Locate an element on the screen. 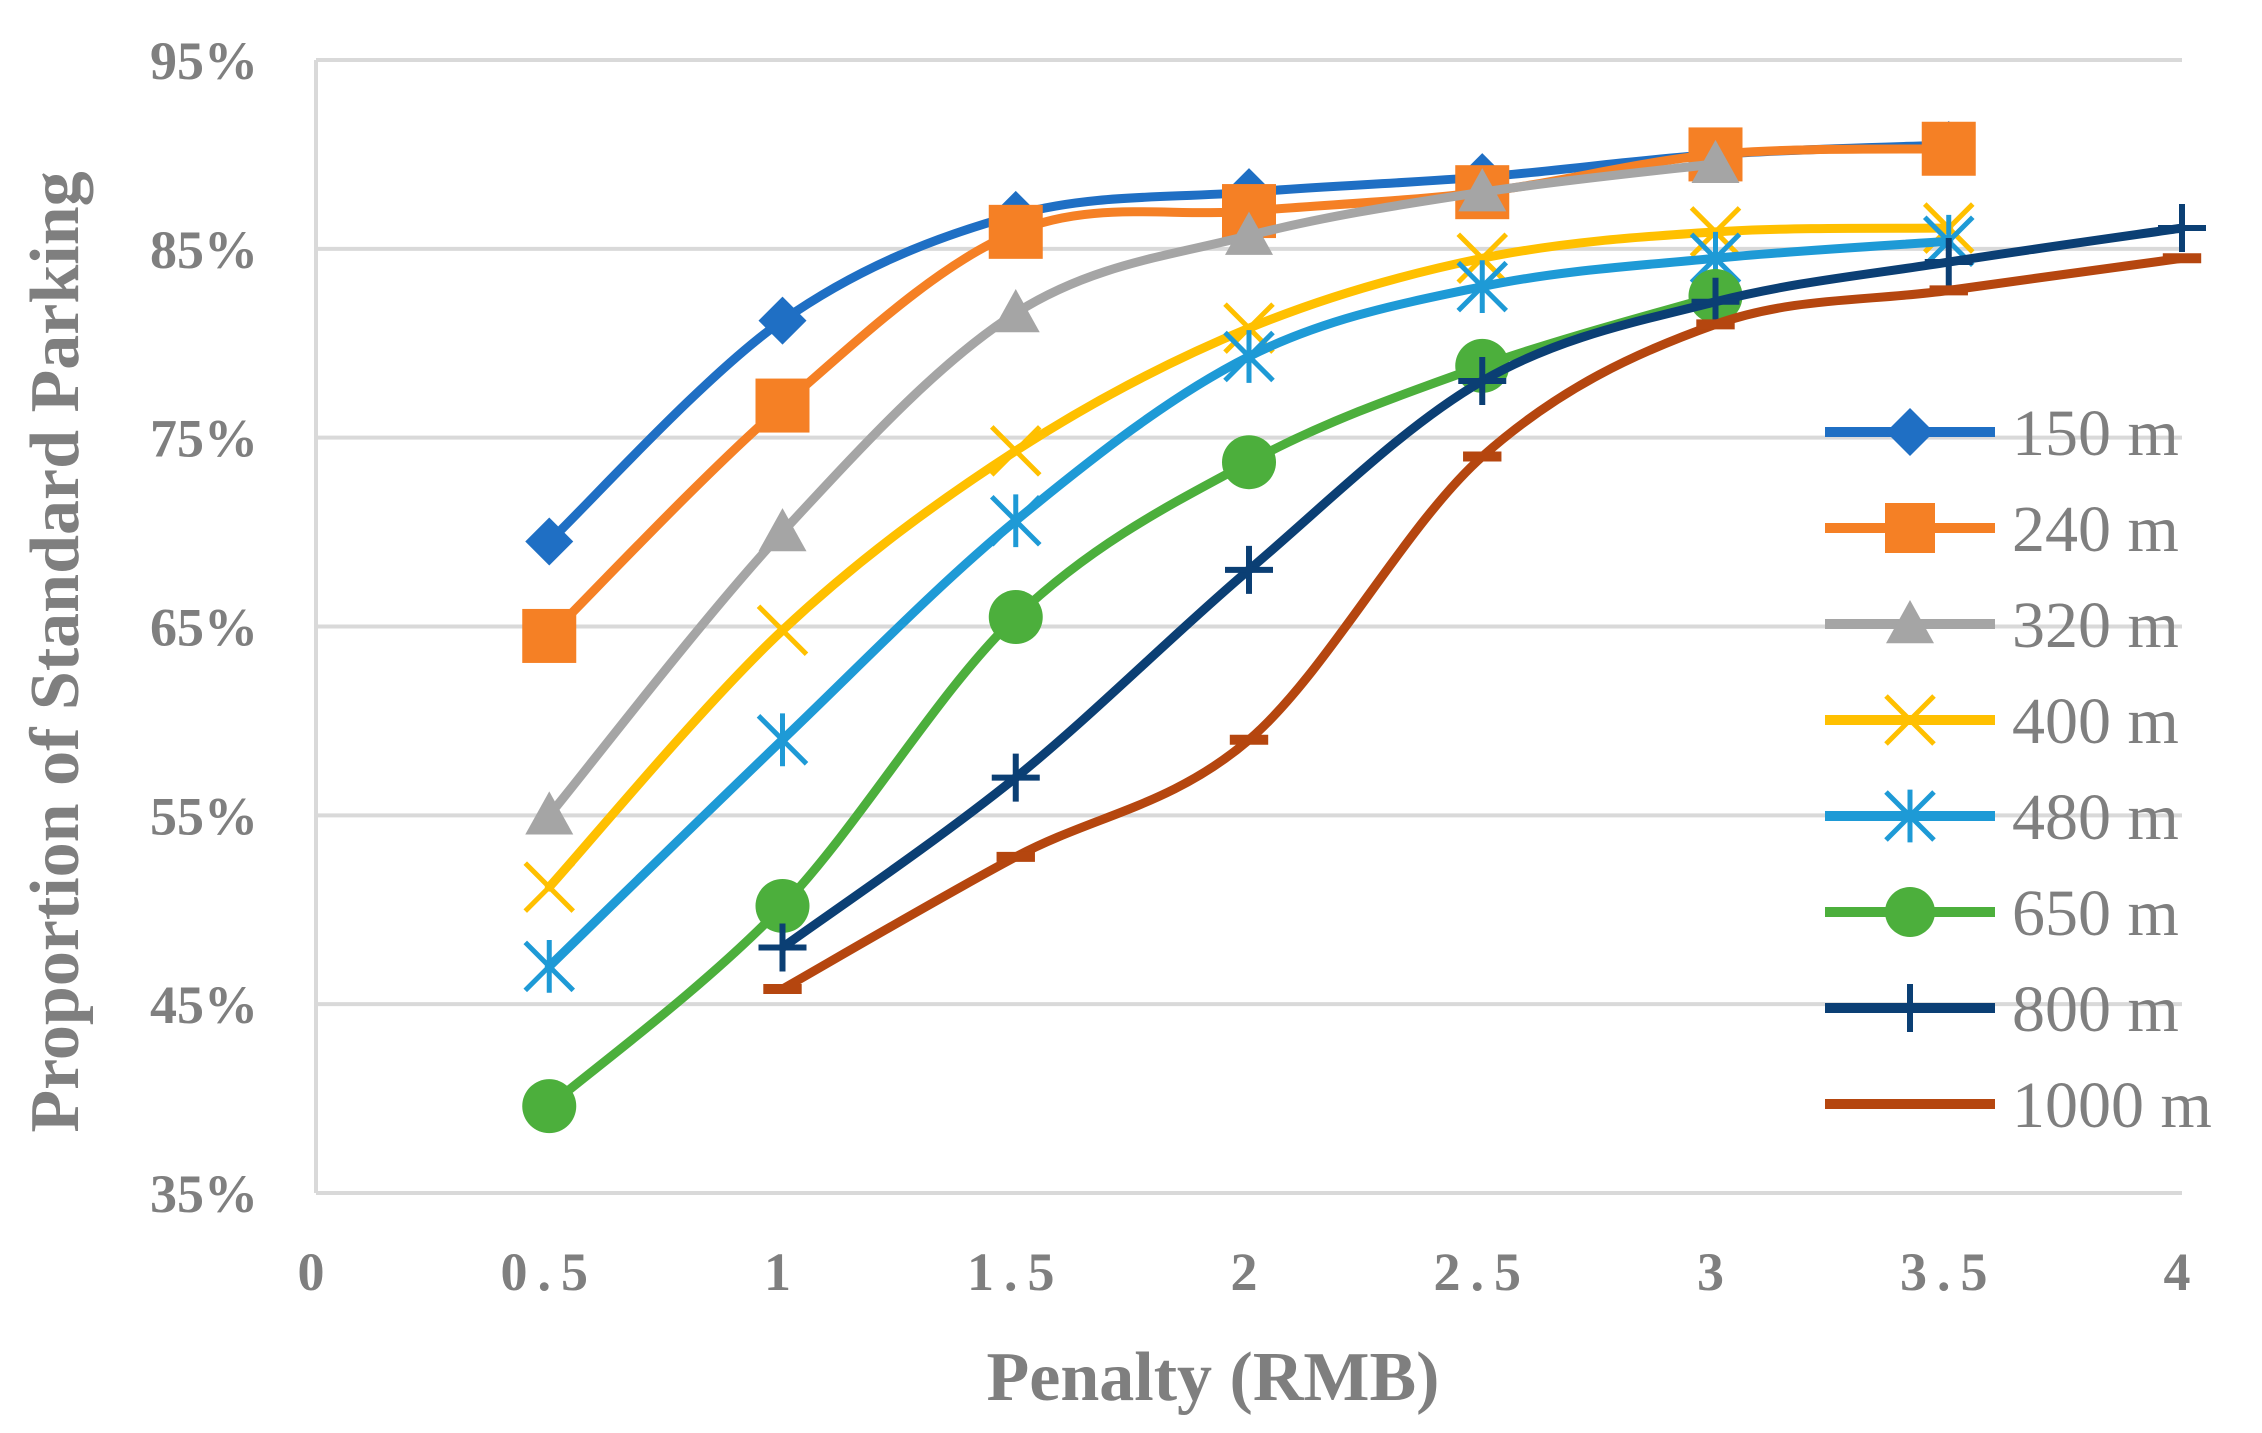 The image size is (2262, 1433). legend-item: 1000 m is located at coordinates (2018, 1105).